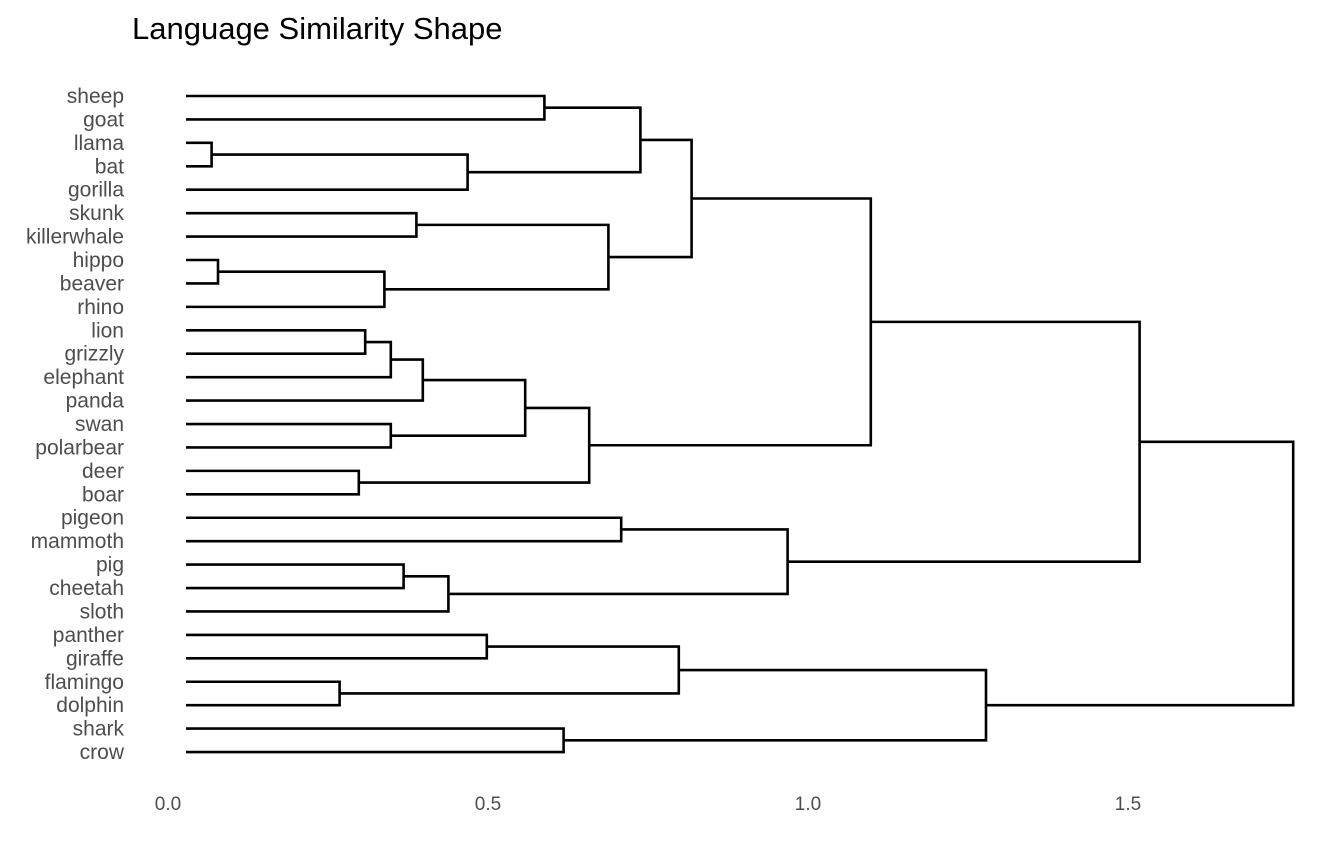 The height and width of the screenshot is (864, 1344). Describe the element at coordinates (83, 377) in the screenshot. I see `leaf-label-elephant: elephant` at that location.